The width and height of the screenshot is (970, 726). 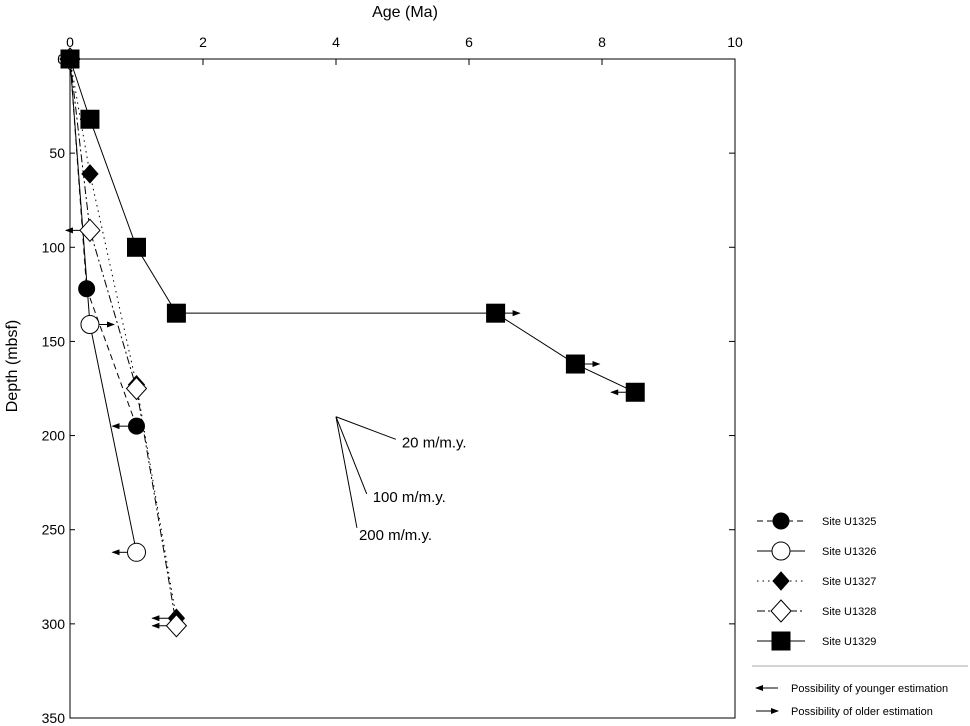 I want to click on legend-item-site-u1325: Site U1325, so click(x=816, y=521).